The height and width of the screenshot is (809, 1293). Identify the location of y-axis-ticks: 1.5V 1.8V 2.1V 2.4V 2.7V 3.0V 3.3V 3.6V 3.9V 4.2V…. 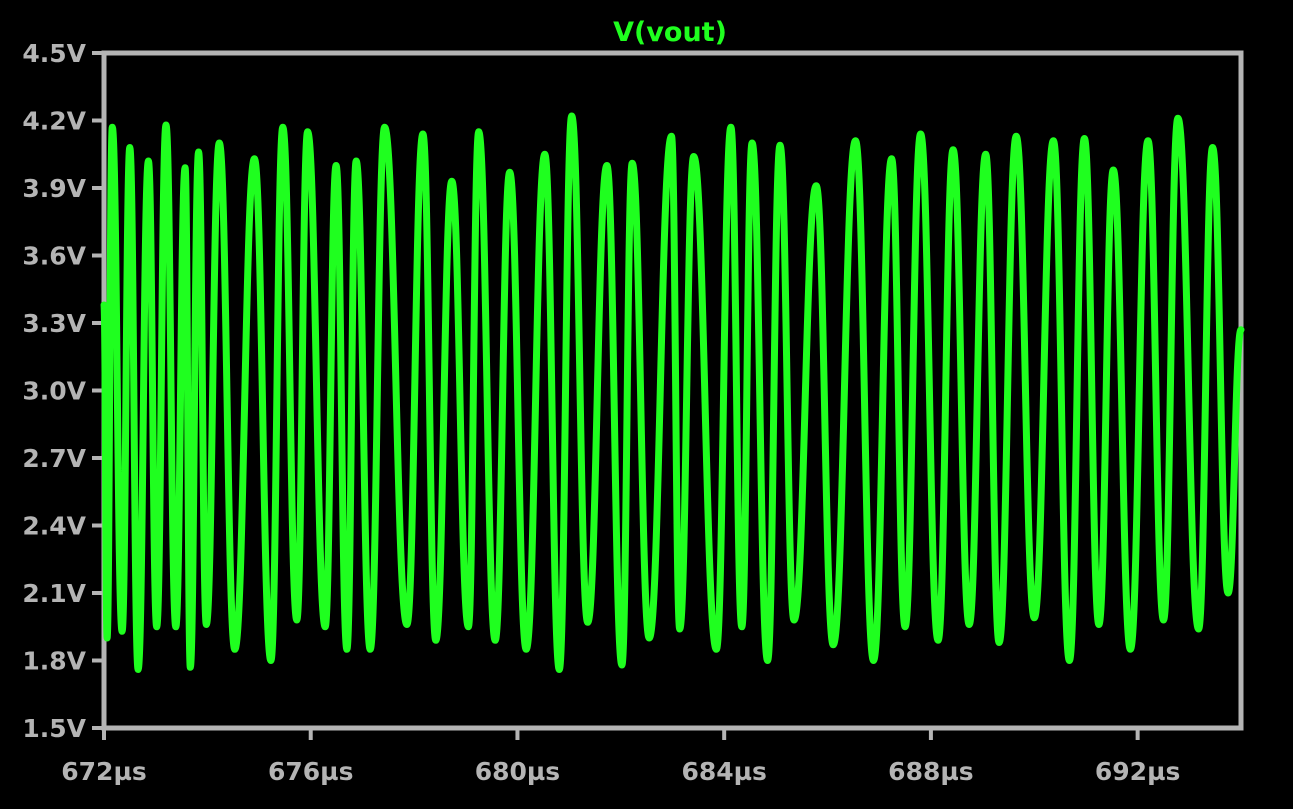
(63, 391).